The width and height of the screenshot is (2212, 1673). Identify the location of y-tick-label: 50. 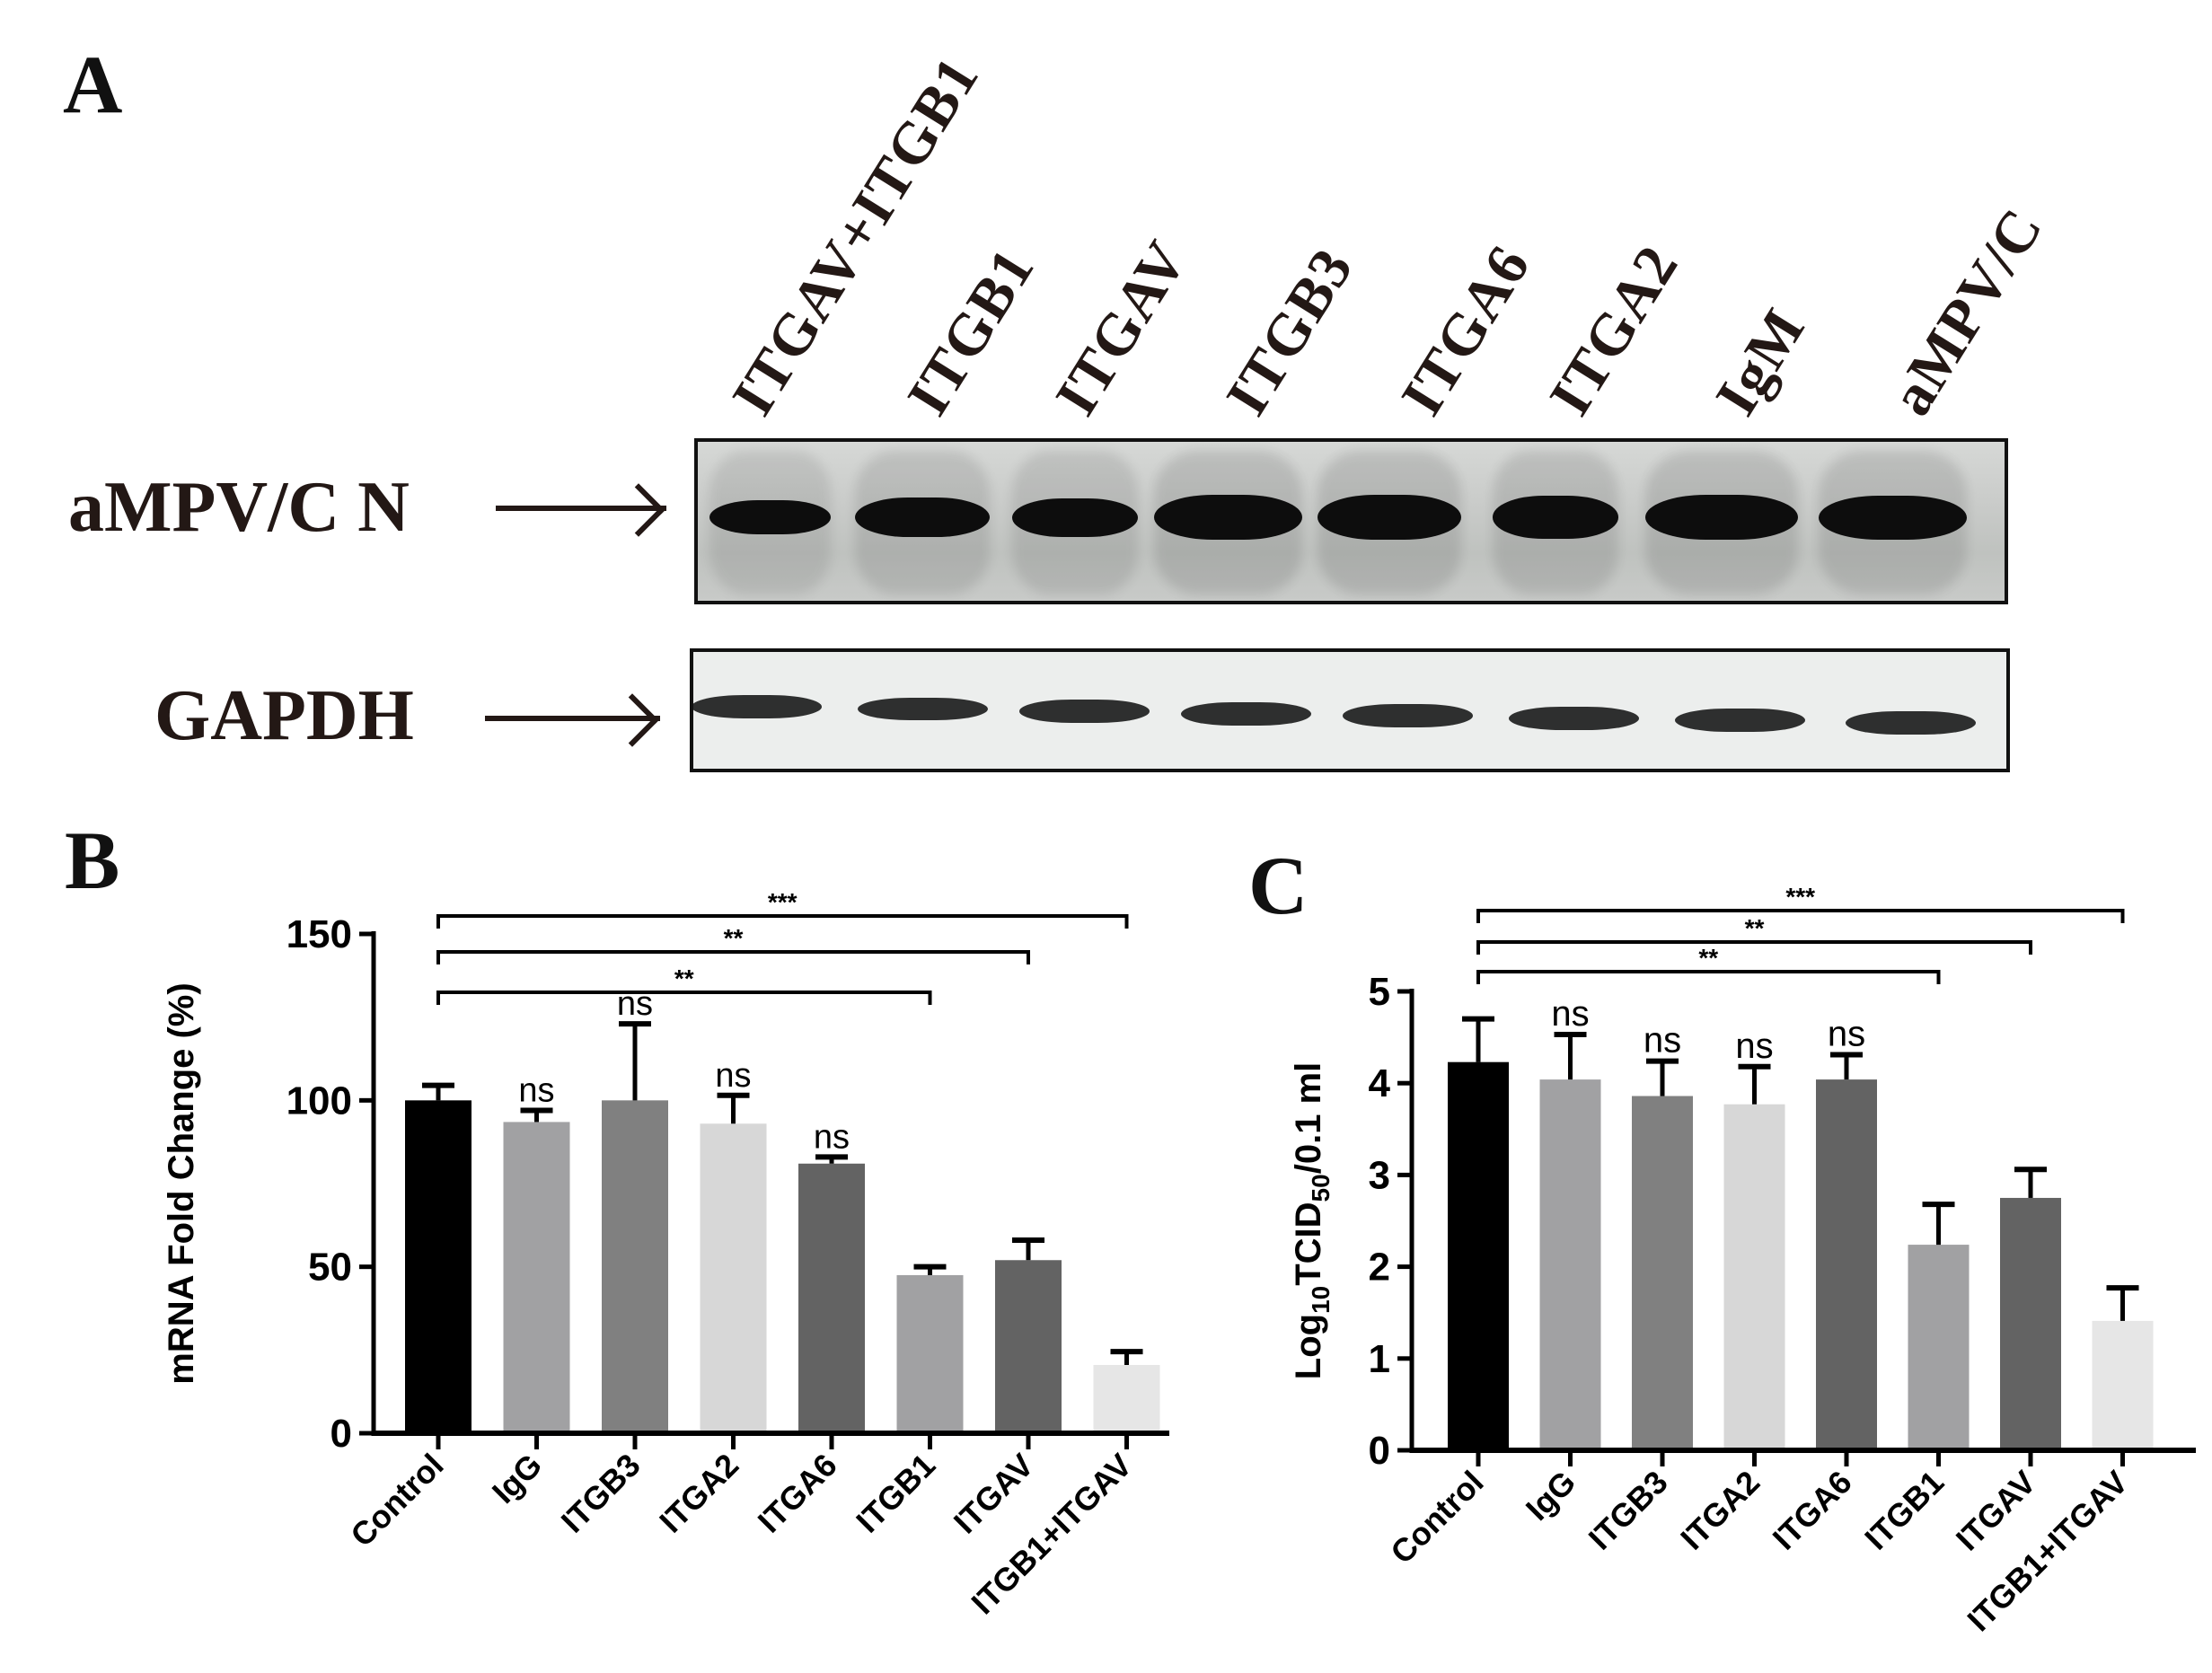
(330, 1268).